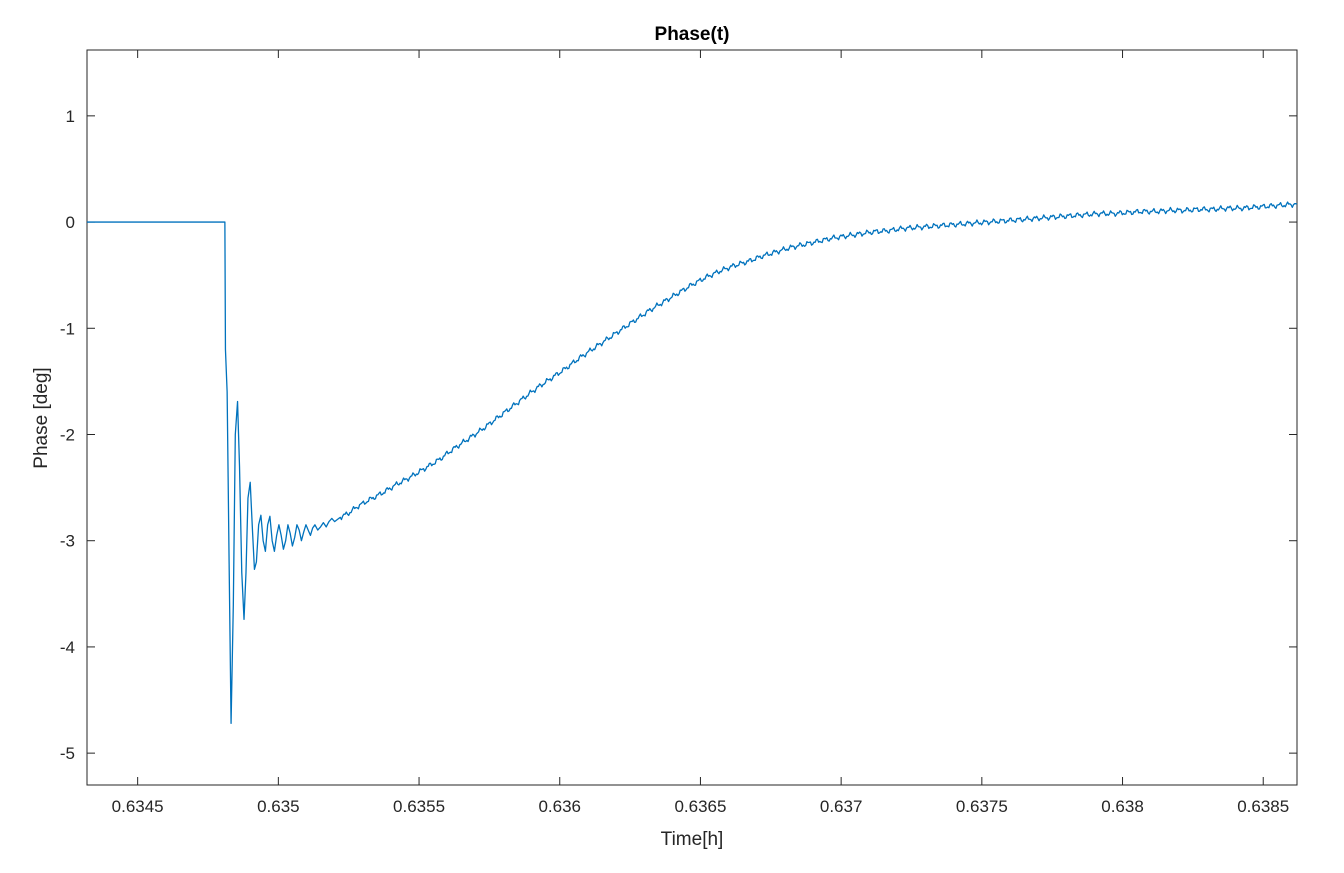 The image size is (1344, 873). Describe the element at coordinates (67, 434) in the screenshot. I see `y-tick-label: -2` at that location.